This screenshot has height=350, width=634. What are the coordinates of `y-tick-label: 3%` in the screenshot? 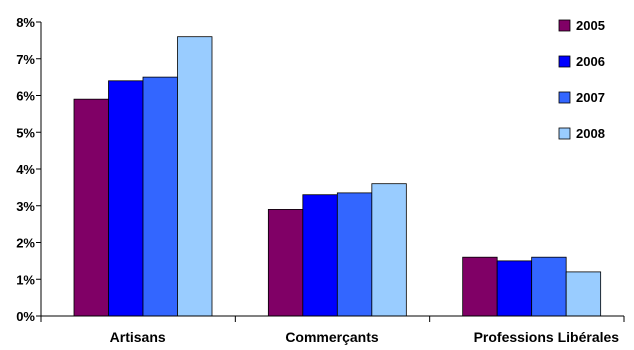 It's located at (25, 206).